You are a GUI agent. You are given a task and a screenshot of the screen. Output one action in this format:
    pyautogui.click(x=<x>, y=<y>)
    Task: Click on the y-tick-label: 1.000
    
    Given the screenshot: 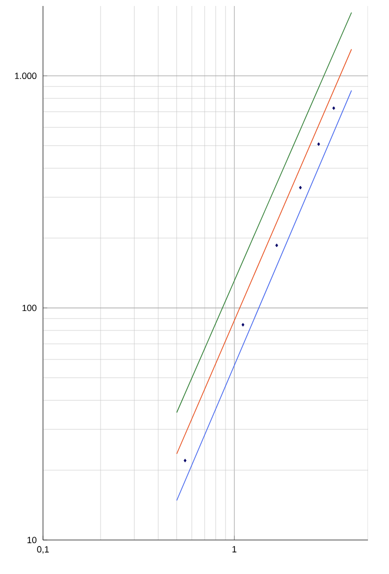 What is the action you would take?
    pyautogui.click(x=25, y=76)
    